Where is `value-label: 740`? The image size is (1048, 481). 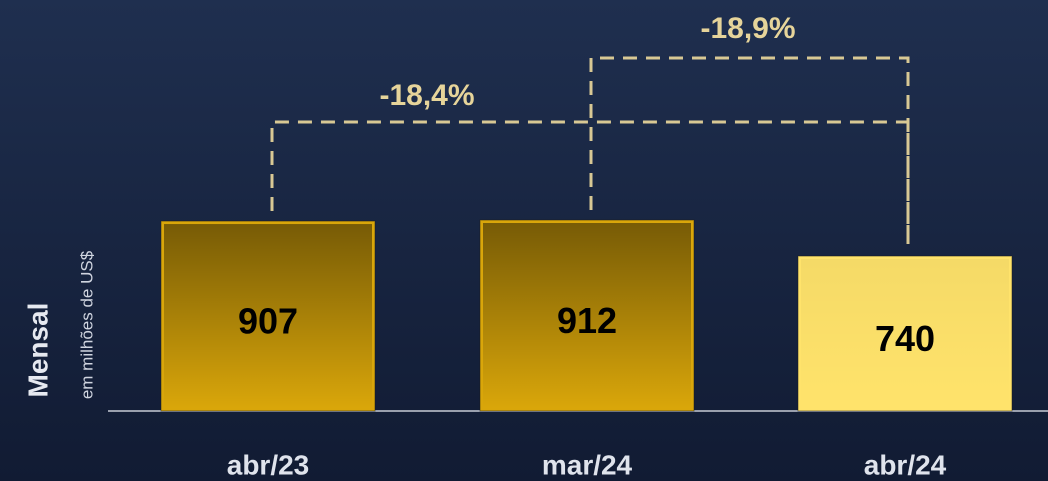
value-label: 740 is located at coordinates (905, 338).